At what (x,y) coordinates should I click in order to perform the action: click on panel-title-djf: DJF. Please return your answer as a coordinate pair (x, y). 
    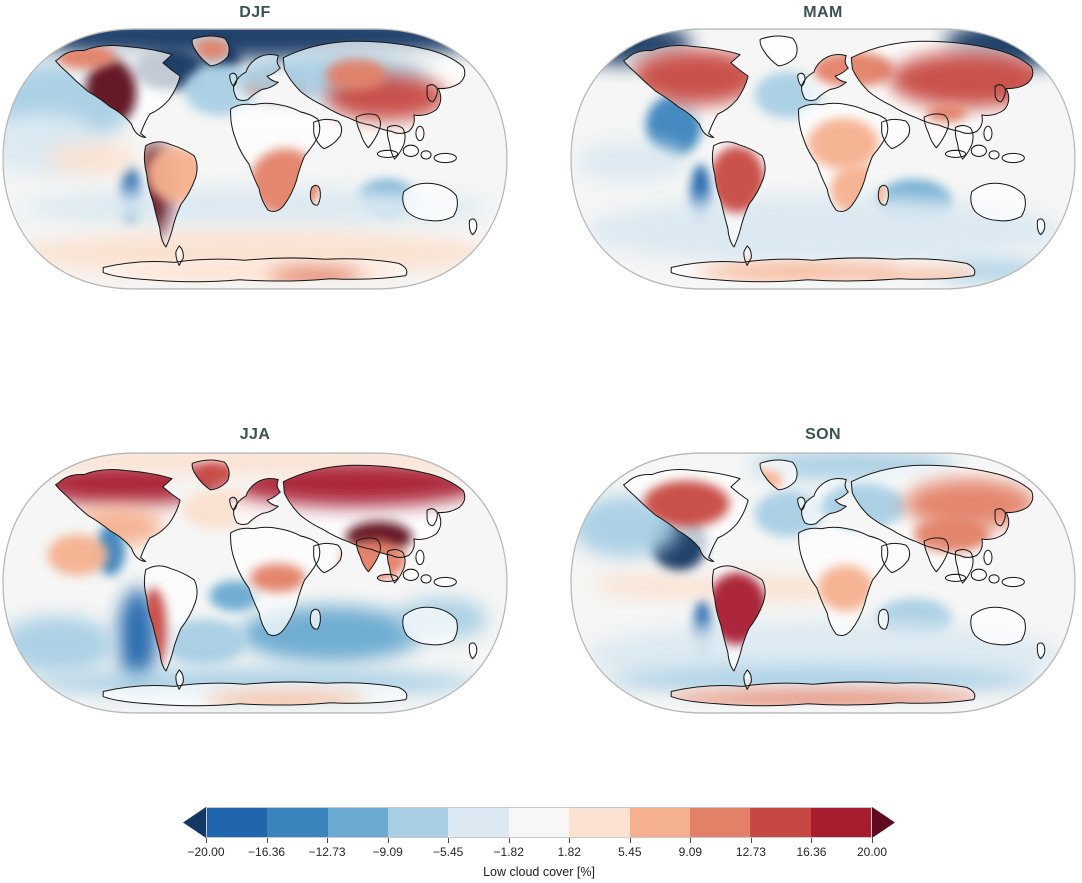
    Looking at the image, I should click on (255, 12).